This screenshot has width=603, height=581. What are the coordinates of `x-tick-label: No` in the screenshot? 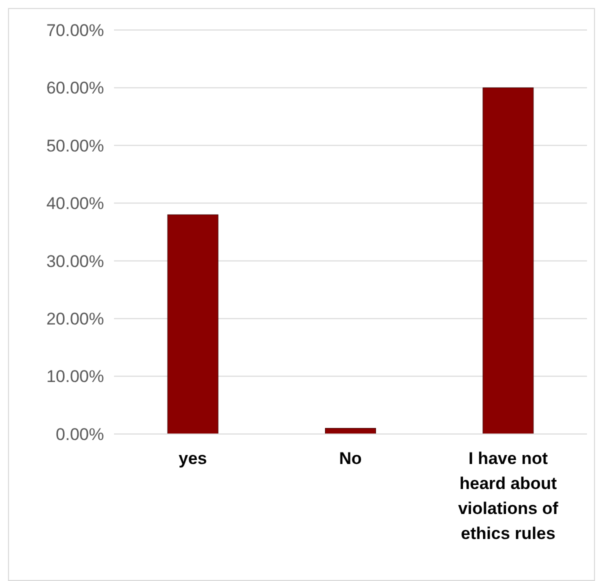 It's located at (350, 458).